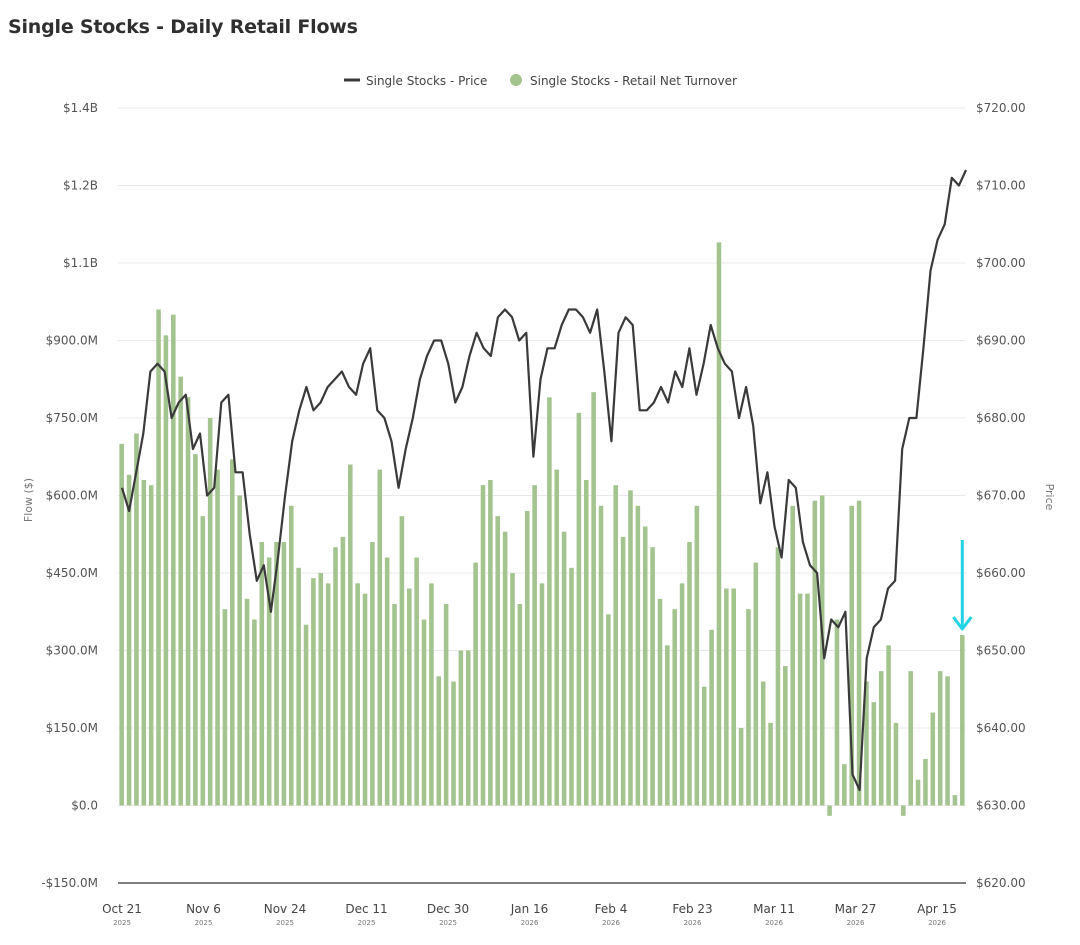  I want to click on left-tick-label: $1.4B, so click(80, 108).